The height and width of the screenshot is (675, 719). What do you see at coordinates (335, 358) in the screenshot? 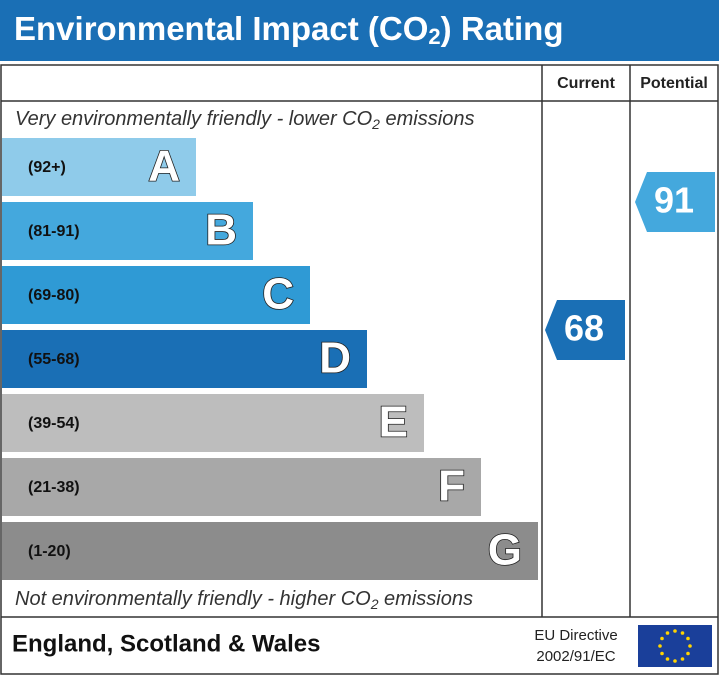
I see `band-letter: D` at bounding box center [335, 358].